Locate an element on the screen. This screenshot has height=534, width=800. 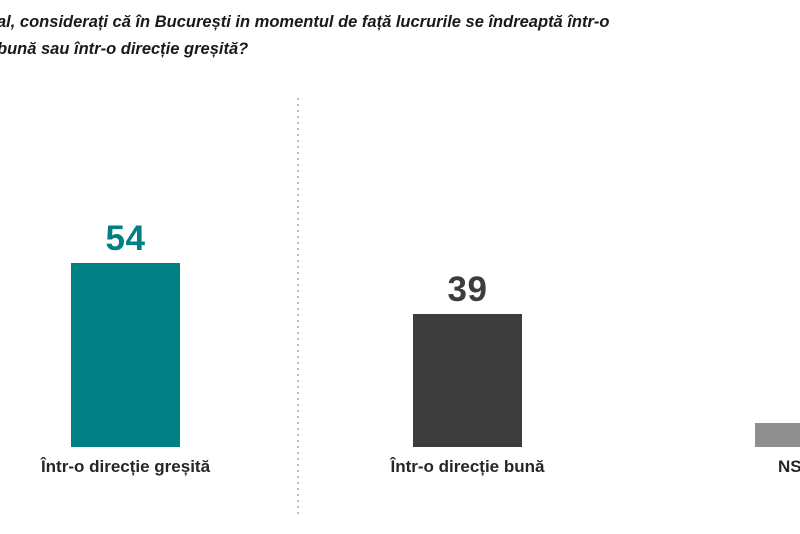
bar-group-directie-buna: 39 is located at coordinates (467, 359).